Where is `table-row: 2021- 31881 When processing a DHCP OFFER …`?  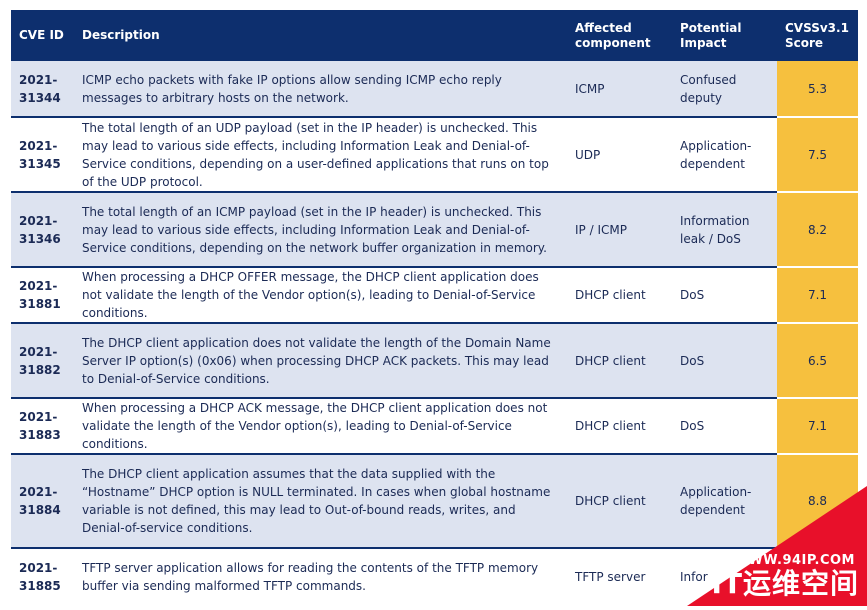
table-row: 2021- 31881 When processing a DHCP OFFER … is located at coordinates (434, 295).